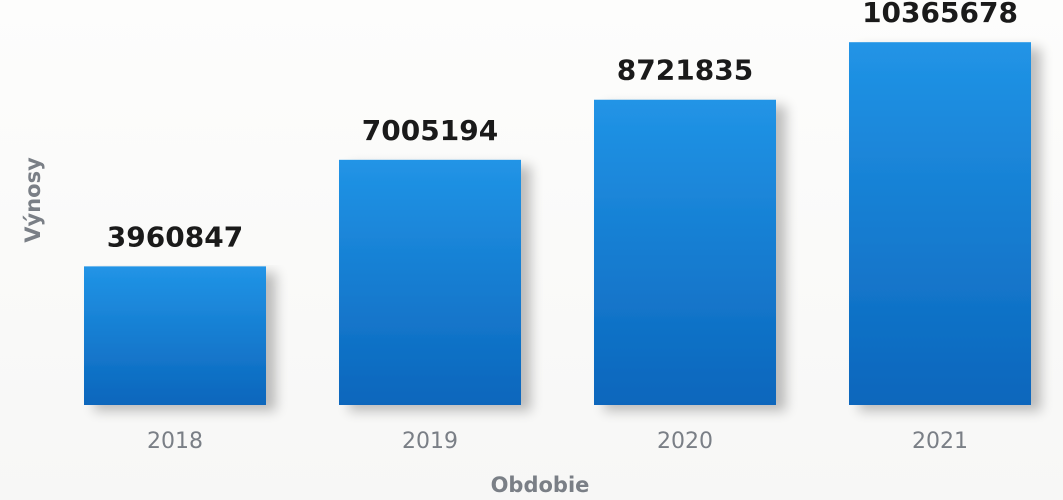  What do you see at coordinates (557, 441) in the screenshot?
I see `x-tick-labels-group: 2018 2019 2020 2021` at bounding box center [557, 441].